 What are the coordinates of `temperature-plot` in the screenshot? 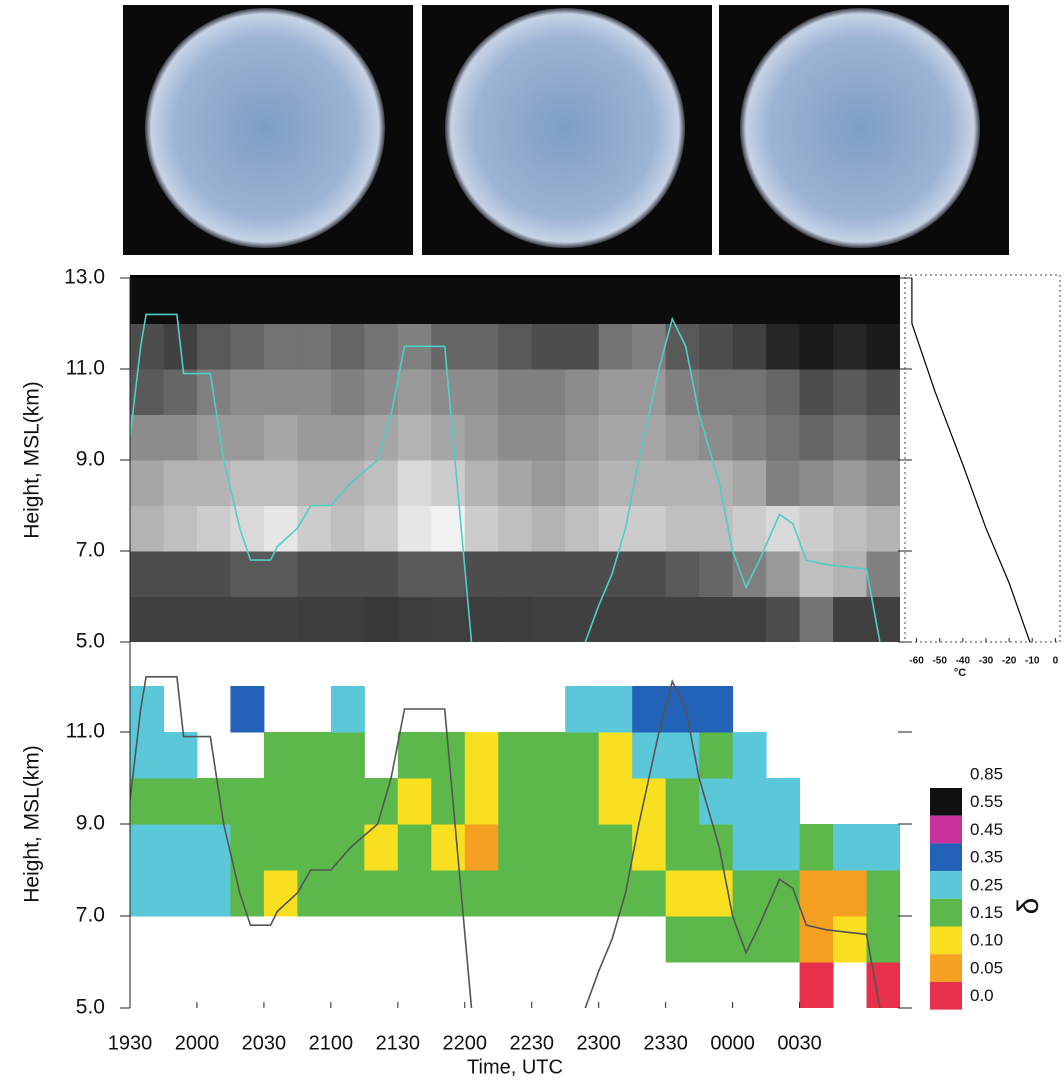 It's located at (982, 458).